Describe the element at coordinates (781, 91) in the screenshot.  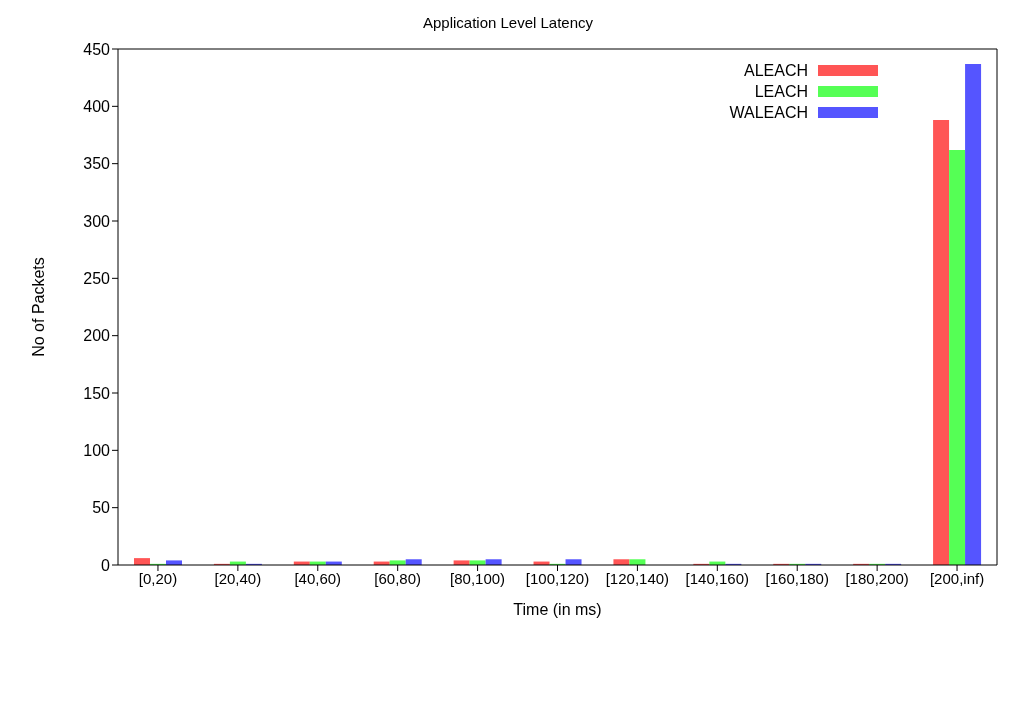
I see `legend-label: LEACH` at that location.